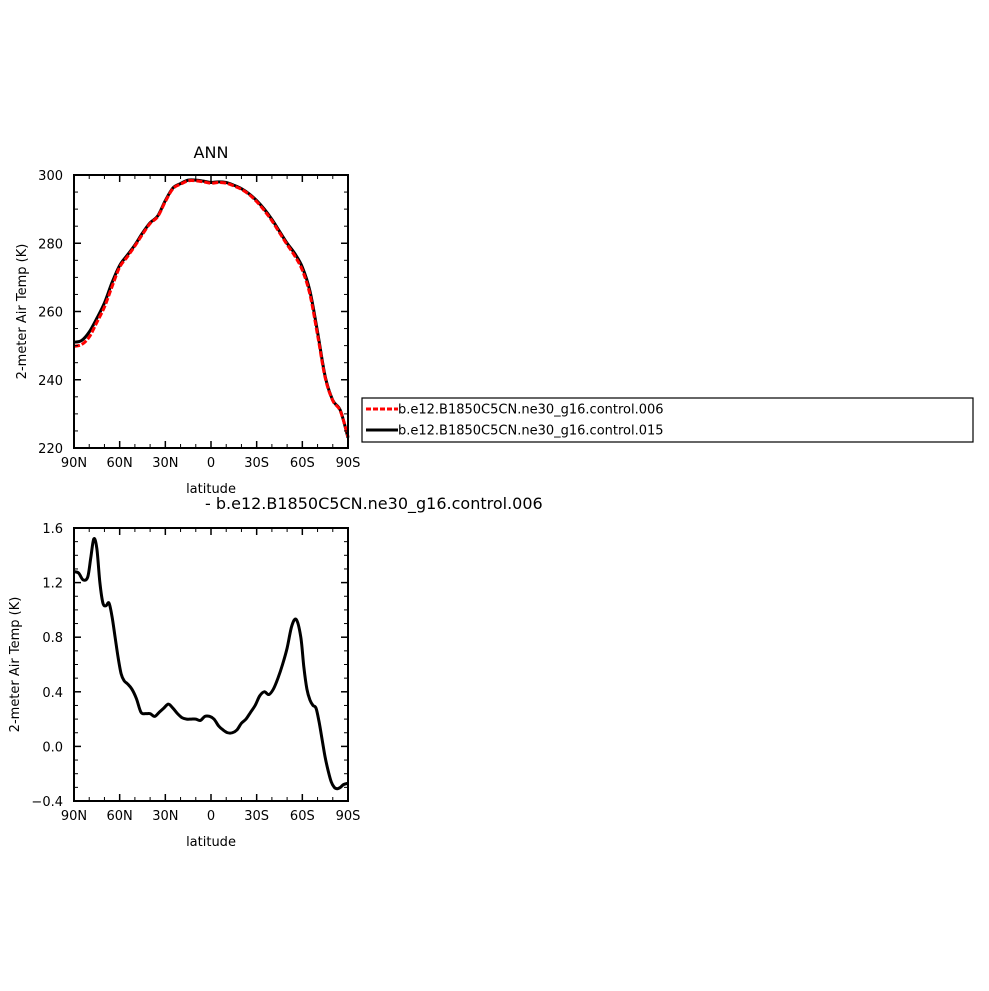 This screenshot has width=989, height=991. What do you see at coordinates (50, 381) in the screenshot?
I see `y-tick-label: 240` at bounding box center [50, 381].